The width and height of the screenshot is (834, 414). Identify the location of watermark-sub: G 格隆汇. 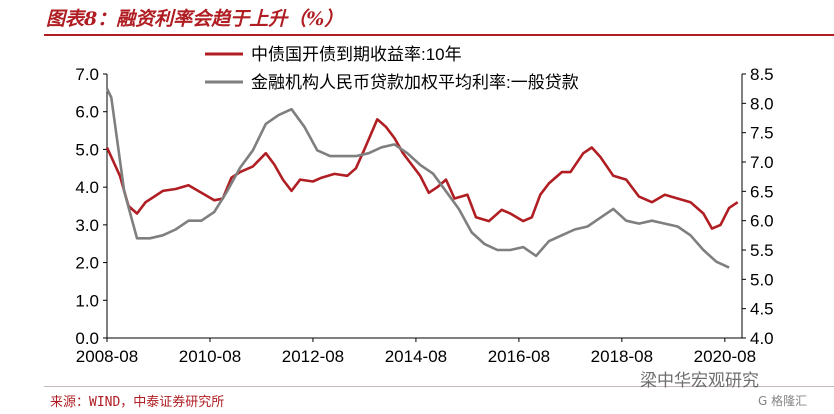
(783, 401).